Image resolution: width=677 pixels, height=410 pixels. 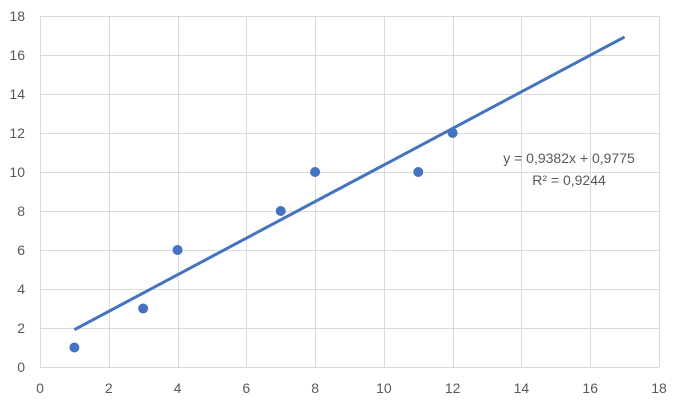 I want to click on x-tick-label: 8, so click(x=315, y=388).